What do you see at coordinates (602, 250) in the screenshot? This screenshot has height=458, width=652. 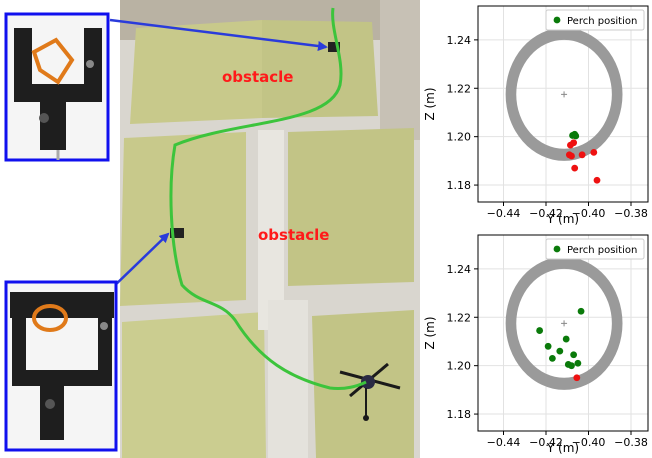 I see `chart1-legend-label: Perch position` at bounding box center [602, 250].